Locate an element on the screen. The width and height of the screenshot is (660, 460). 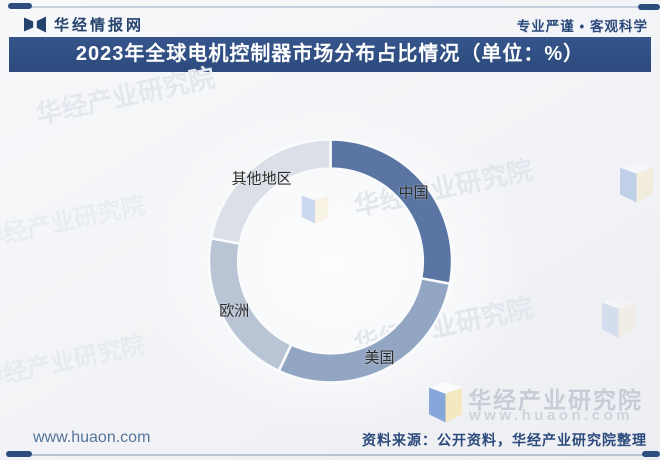
footer-source: 资料来源：公开资料，华经产业研究院整理 is located at coordinates (504, 440).